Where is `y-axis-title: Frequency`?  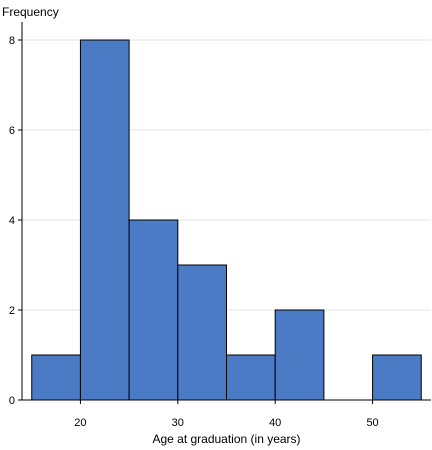
y-axis-title: Frequency is located at coordinates (30, 12).